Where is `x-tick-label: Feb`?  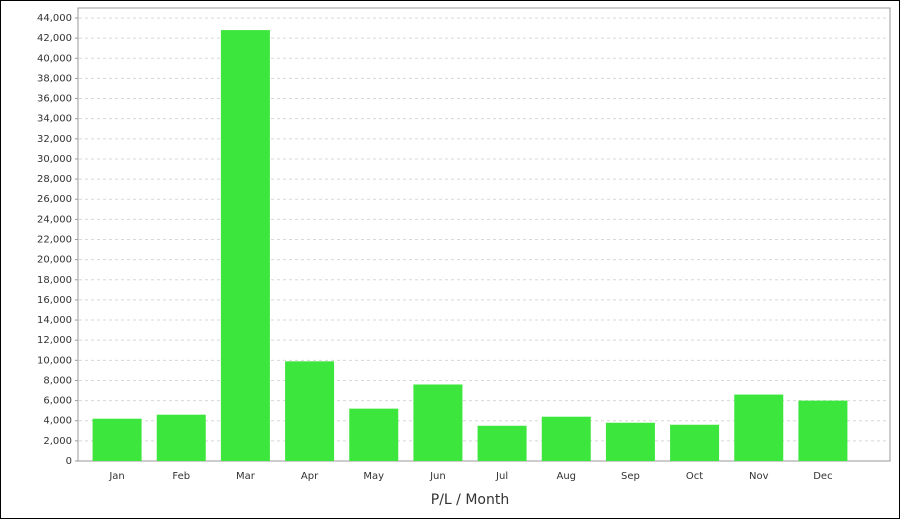 x-tick-label: Feb is located at coordinates (181, 476).